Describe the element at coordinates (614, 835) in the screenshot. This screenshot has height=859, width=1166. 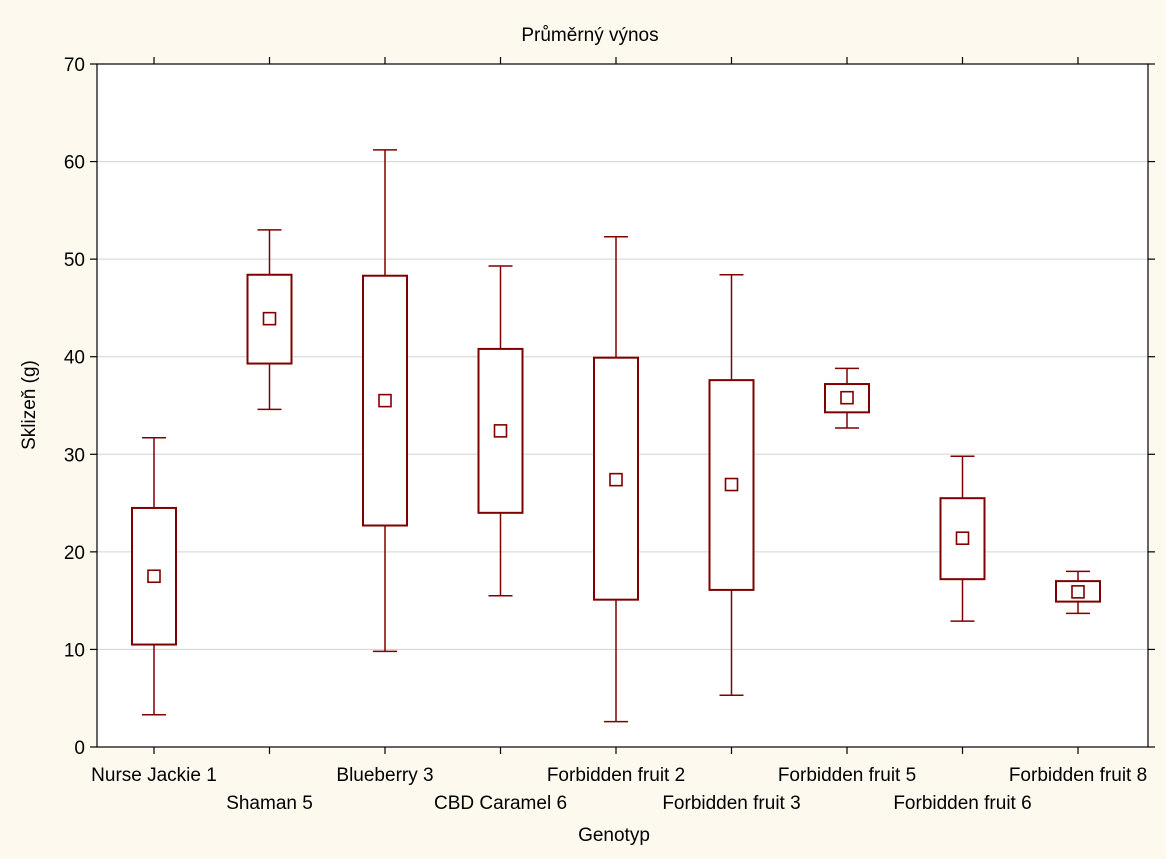
I see `x-axis-title: Genotyp` at that location.